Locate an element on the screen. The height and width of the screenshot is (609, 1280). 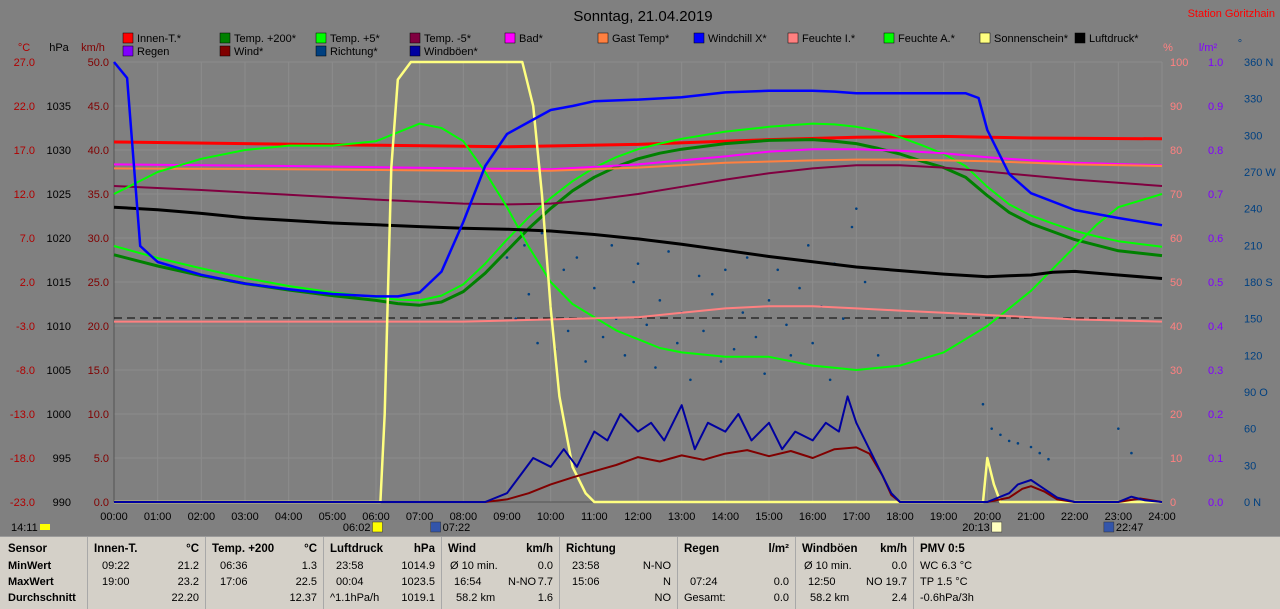
hpa-tick-label: 990 is located at coordinates (62, 503).